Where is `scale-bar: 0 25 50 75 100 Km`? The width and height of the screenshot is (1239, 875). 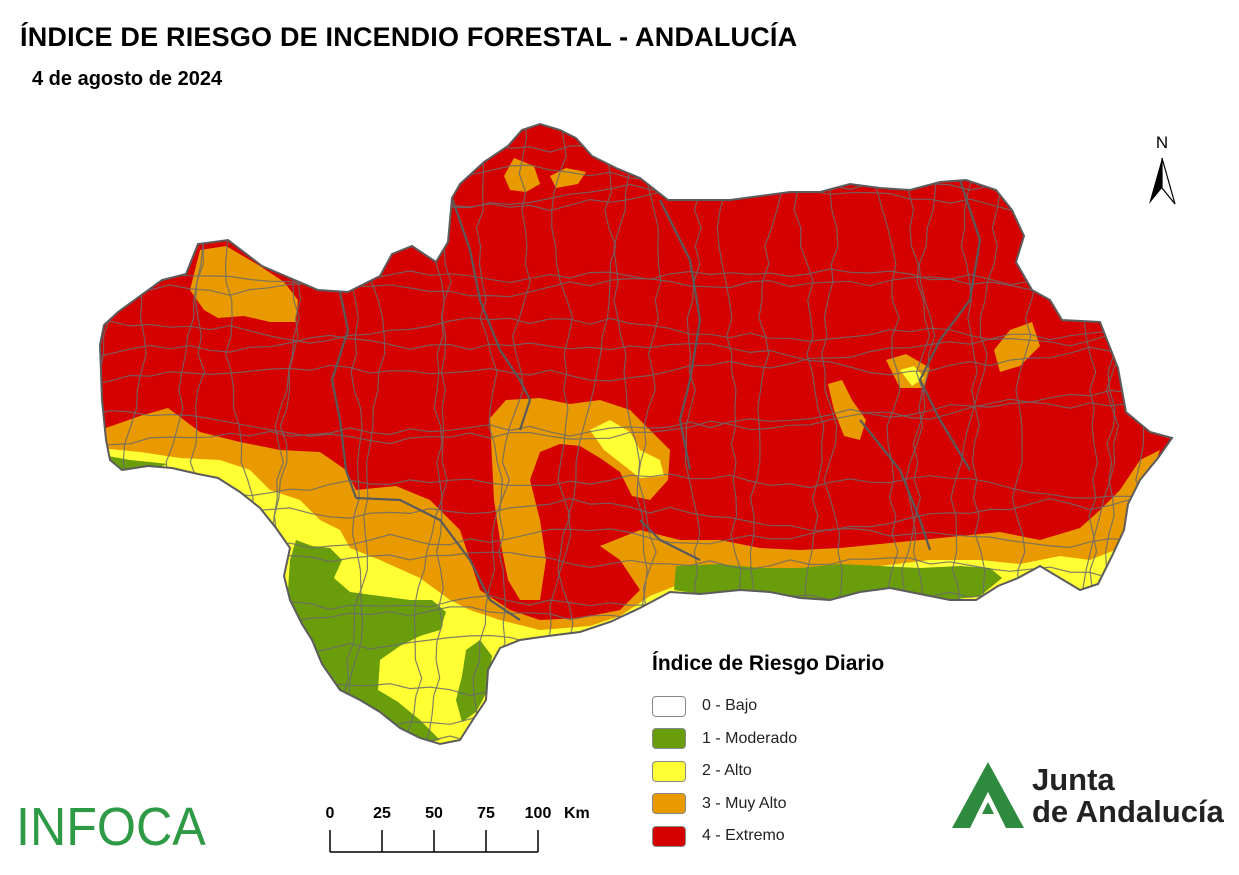
scale-bar: 0 25 50 75 100 Km is located at coordinates (458, 829).